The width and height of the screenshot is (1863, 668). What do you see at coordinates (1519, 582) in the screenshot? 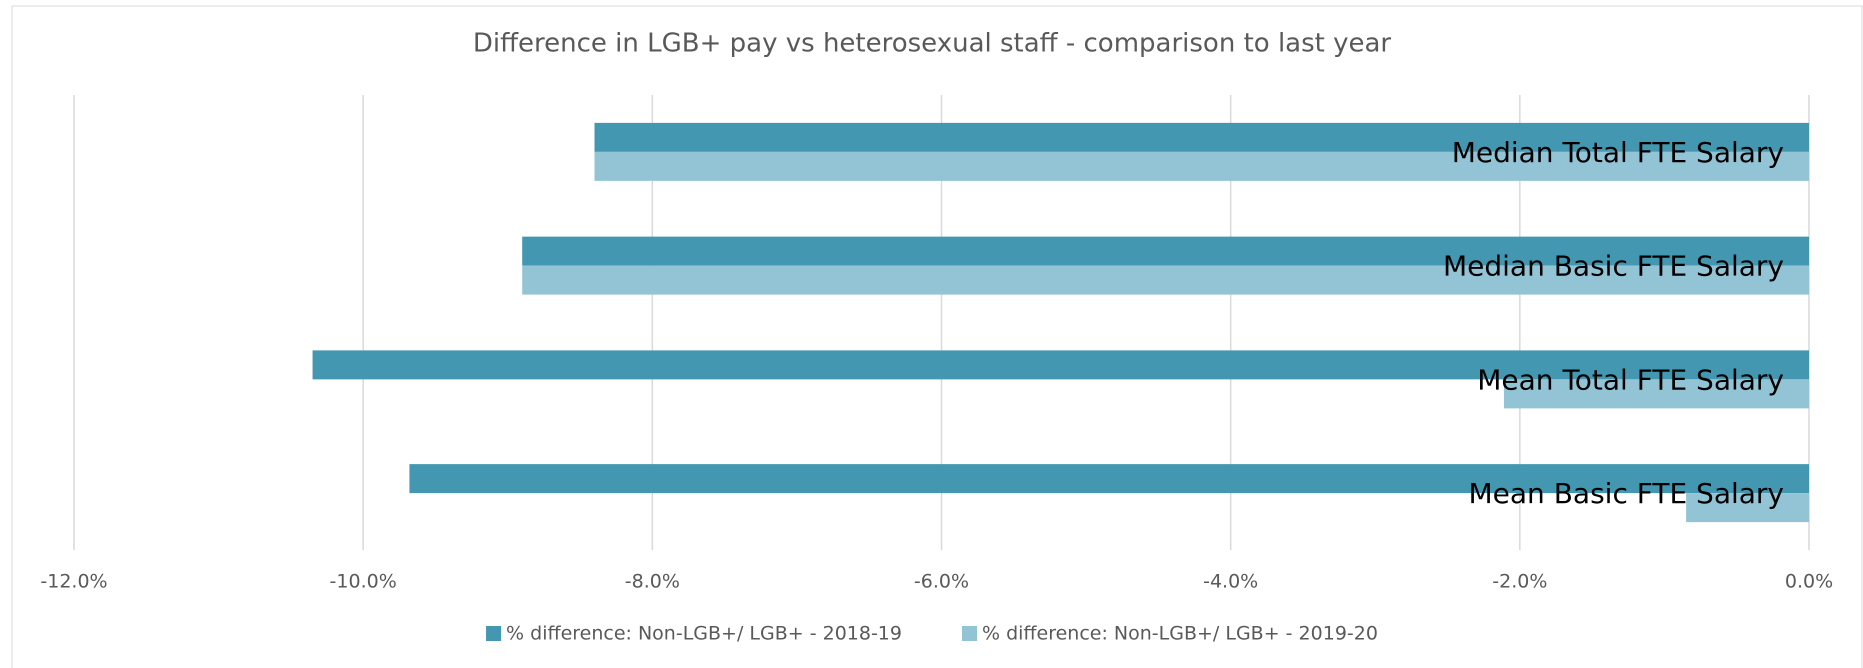
I see `x-tick-label: -2.0%` at bounding box center [1519, 582].